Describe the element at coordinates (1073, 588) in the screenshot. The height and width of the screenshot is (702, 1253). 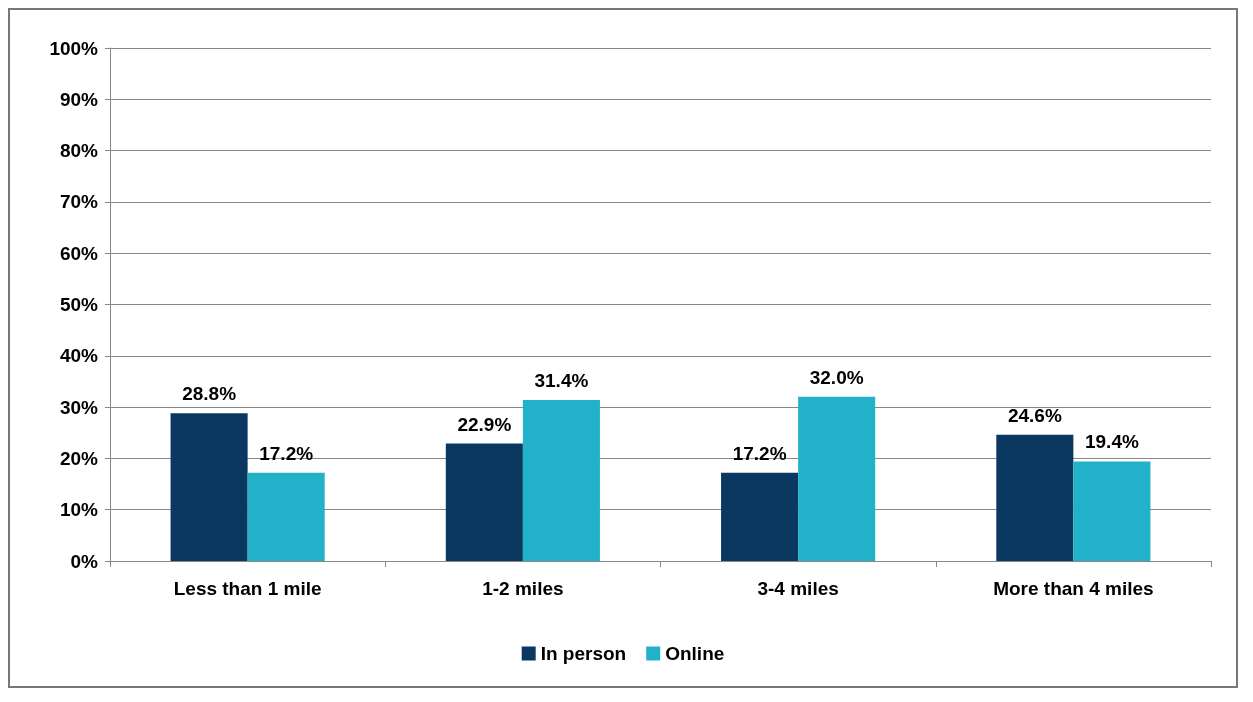
I see `x-tick-label: More than 4 miles` at that location.